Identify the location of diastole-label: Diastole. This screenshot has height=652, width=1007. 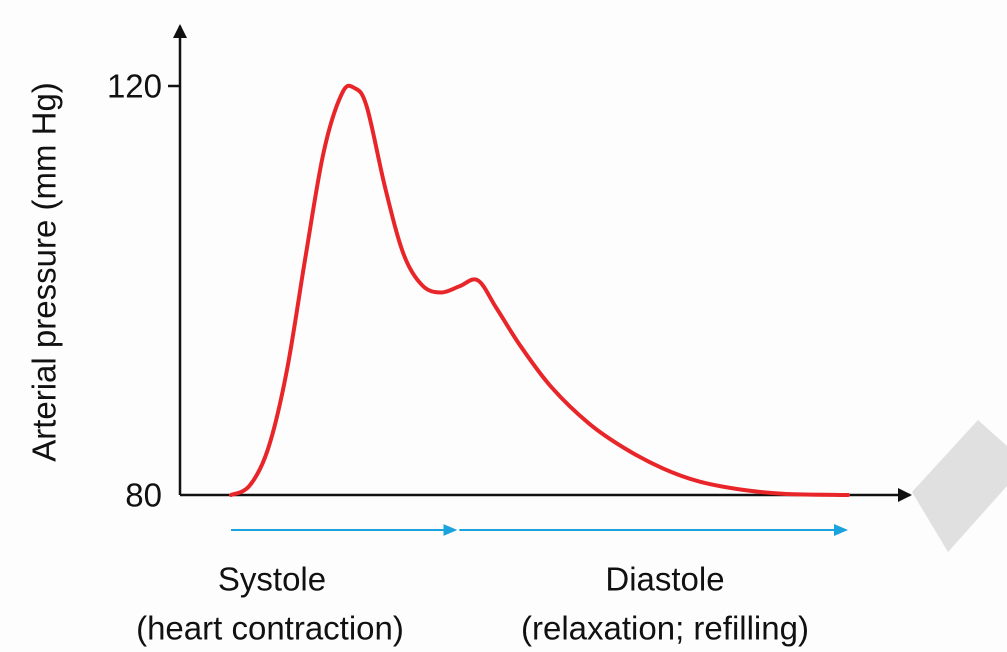
(664, 579).